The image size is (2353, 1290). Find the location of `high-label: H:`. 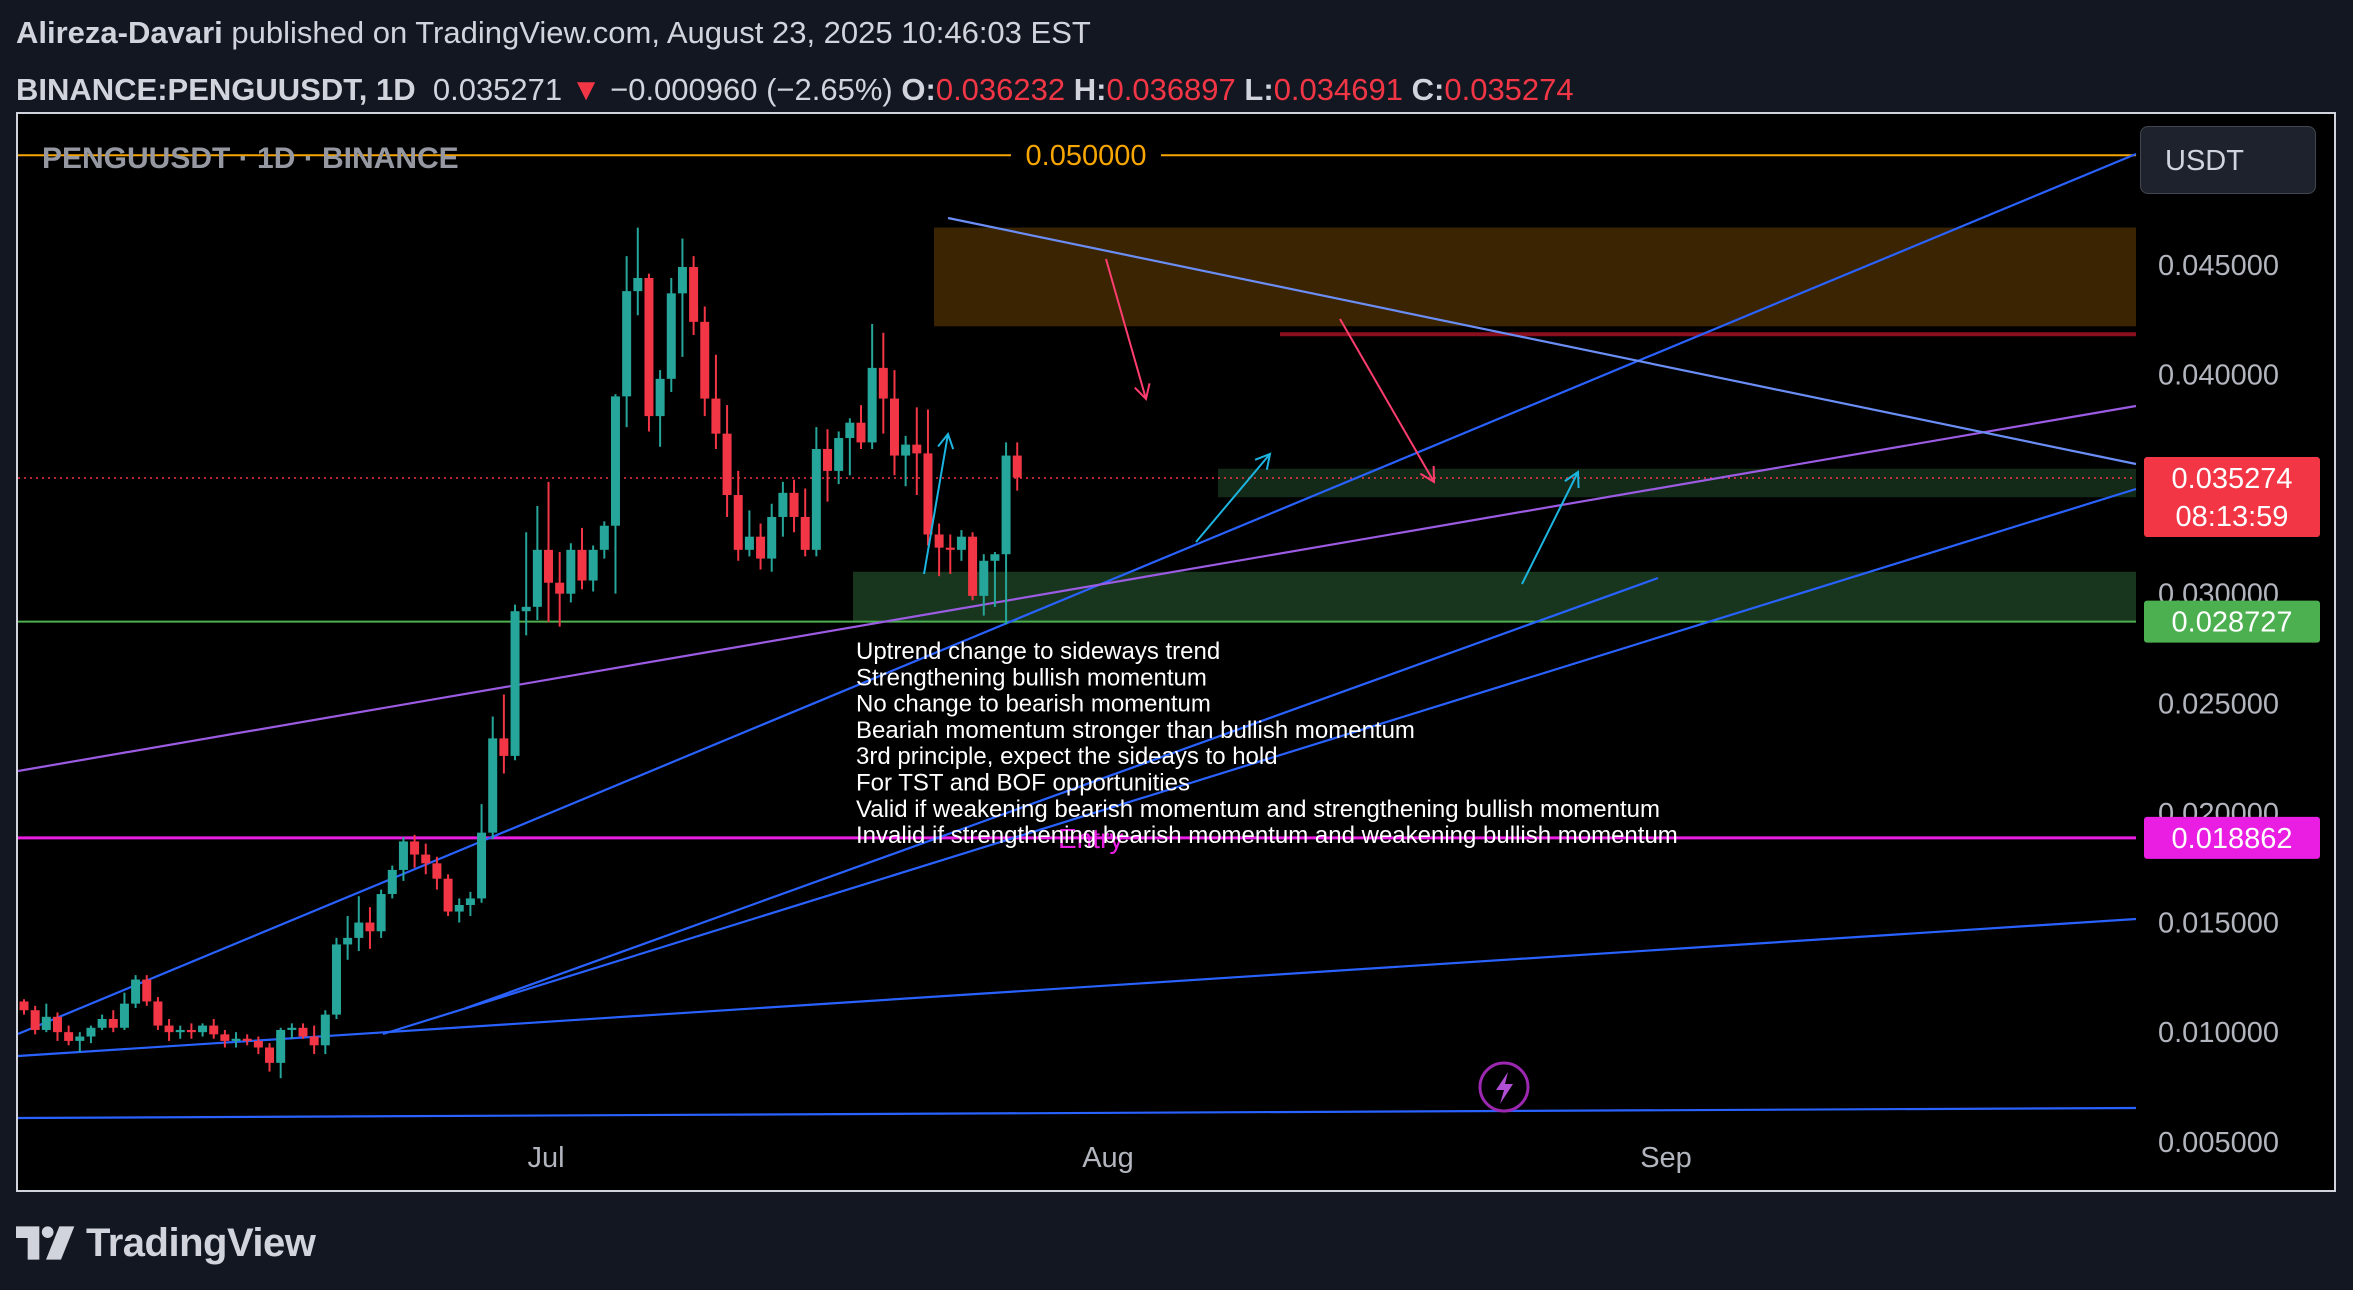

high-label: H: is located at coordinates (1090, 89).